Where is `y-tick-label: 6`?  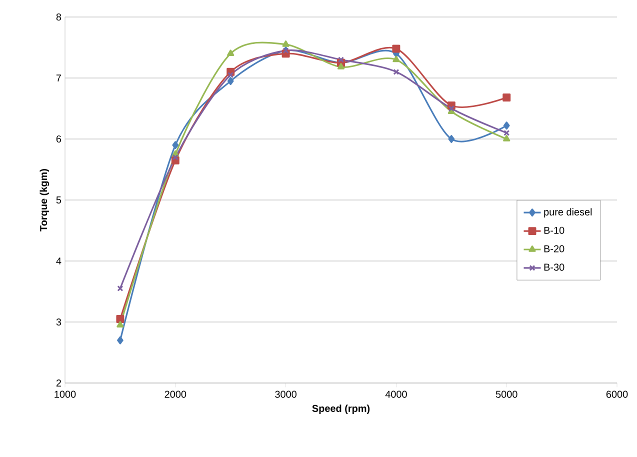 y-tick-label: 6 is located at coordinates (59, 139).